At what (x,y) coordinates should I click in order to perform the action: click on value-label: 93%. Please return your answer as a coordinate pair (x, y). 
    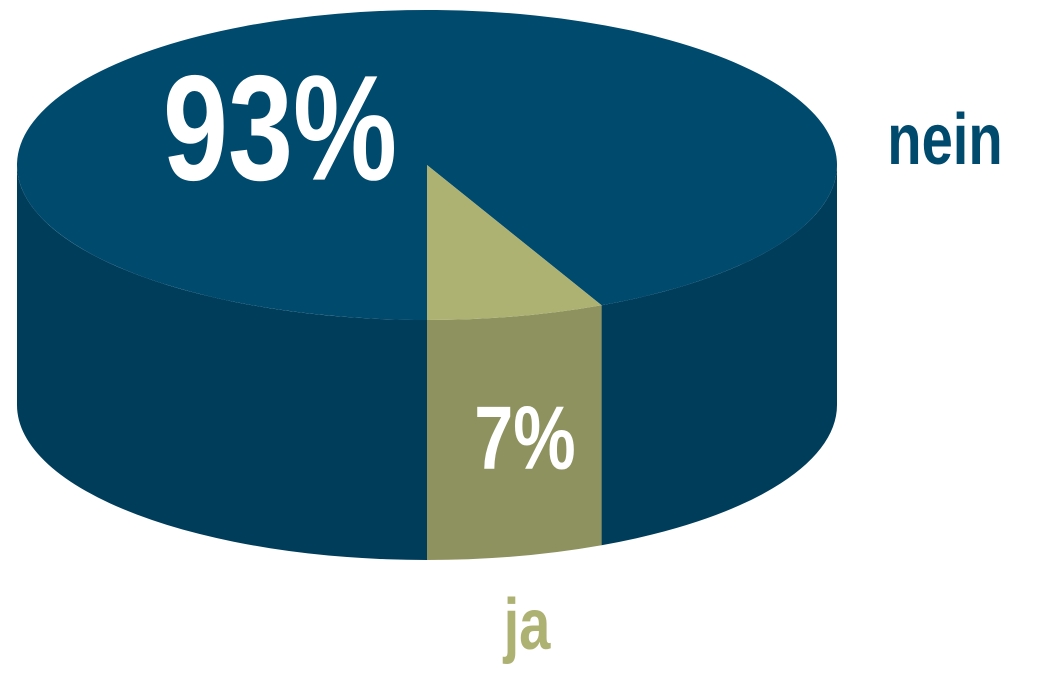
    Looking at the image, I should click on (280, 128).